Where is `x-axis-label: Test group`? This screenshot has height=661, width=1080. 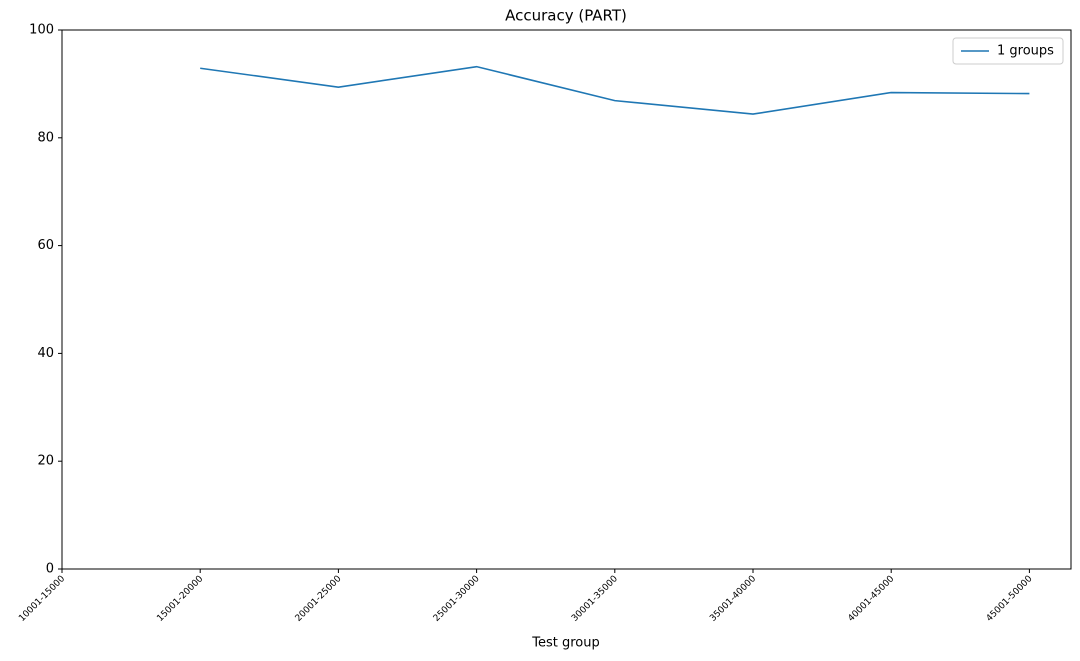 x-axis-label: Test group is located at coordinates (565, 643).